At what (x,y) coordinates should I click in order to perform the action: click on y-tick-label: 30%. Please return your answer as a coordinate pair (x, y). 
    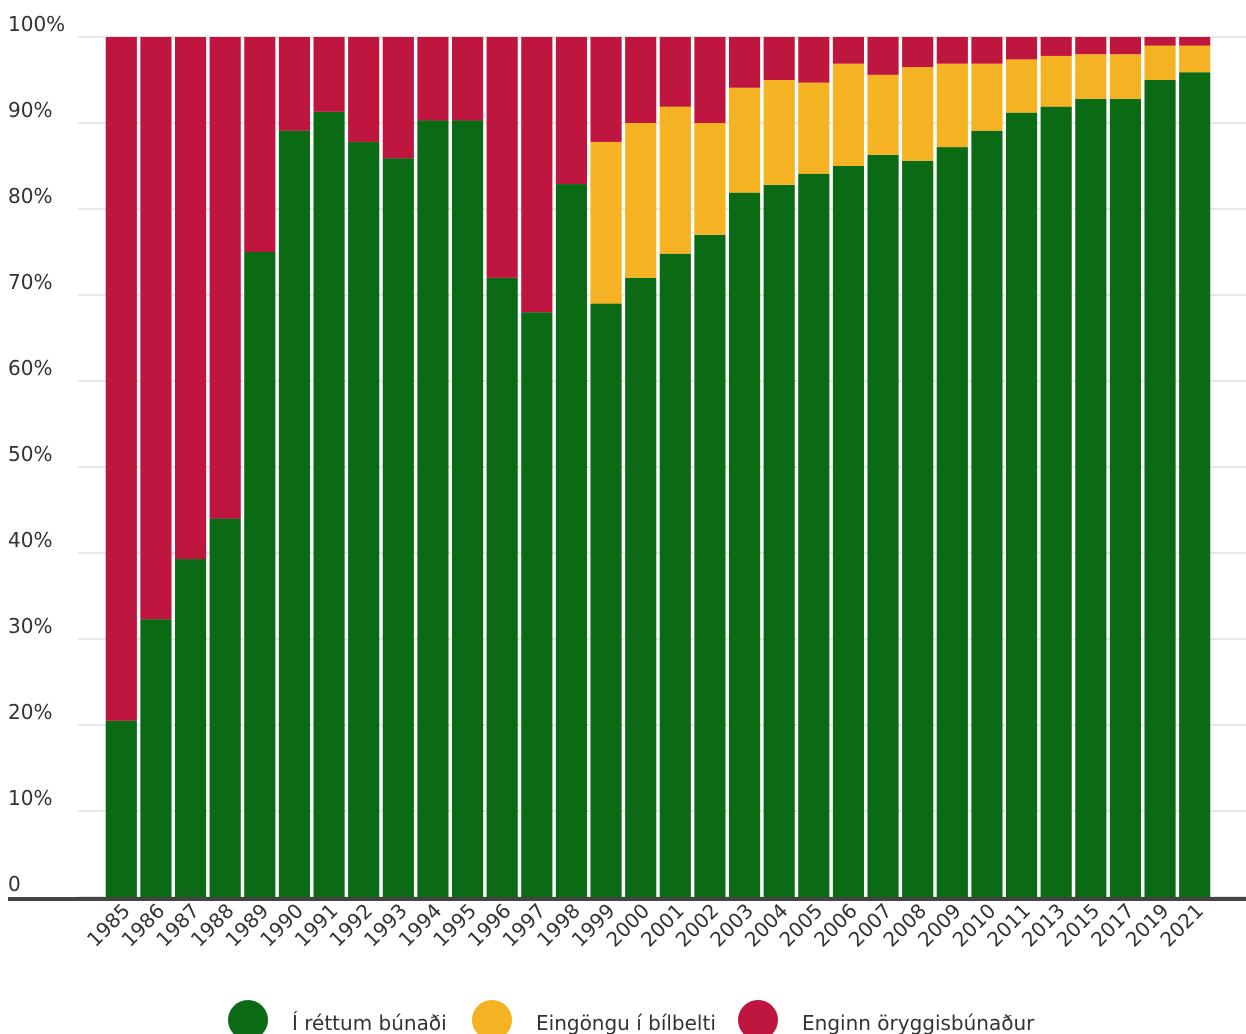
    Looking at the image, I should click on (30, 626).